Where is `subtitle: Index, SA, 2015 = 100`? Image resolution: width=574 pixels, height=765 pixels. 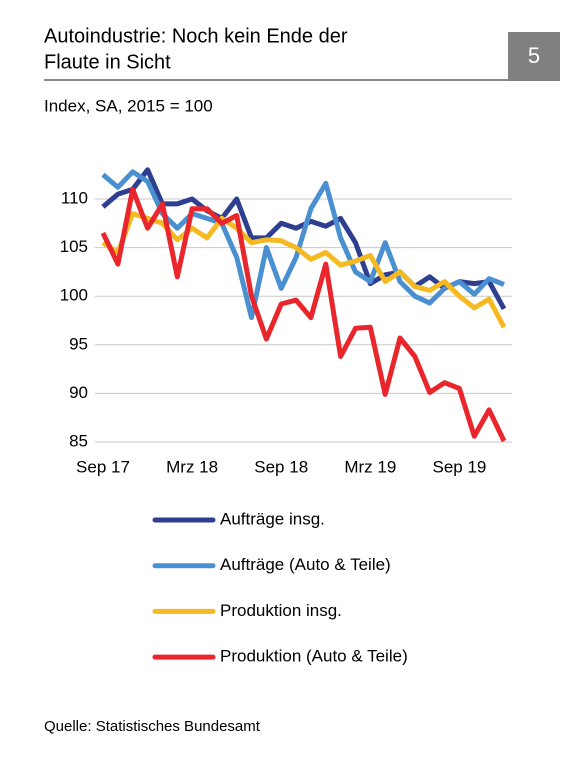 subtitle: Index, SA, 2015 = 100 is located at coordinates (128, 105).